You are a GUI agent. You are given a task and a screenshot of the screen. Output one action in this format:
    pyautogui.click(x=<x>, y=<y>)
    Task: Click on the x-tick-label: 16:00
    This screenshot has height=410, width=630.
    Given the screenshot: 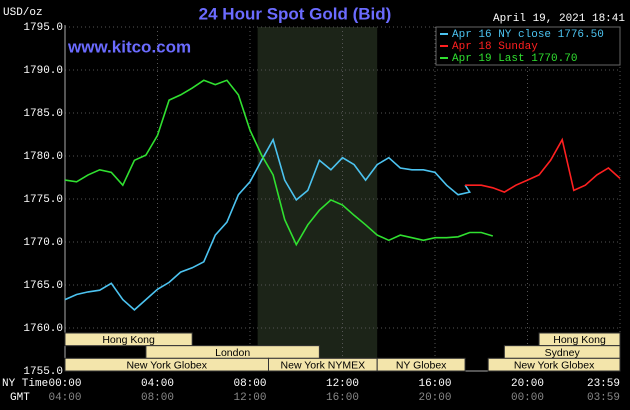 What is the action you would take?
    pyautogui.click(x=434, y=384)
    